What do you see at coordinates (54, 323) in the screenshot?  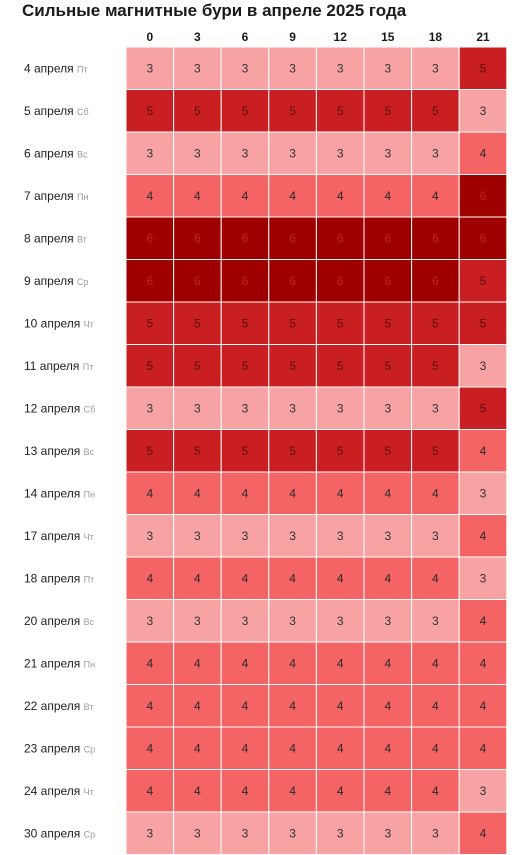 I see `row-date: 10 апреля` at bounding box center [54, 323].